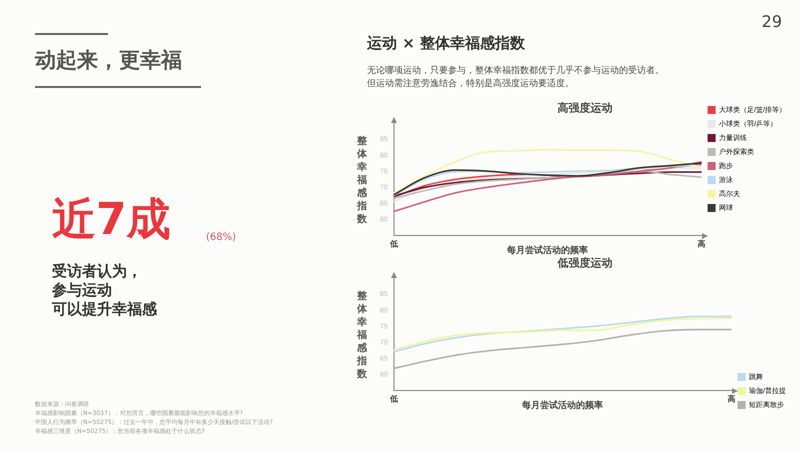  I want to click on text: 无论哪项运动，只要参与，整体幸福指数都优于几乎不参与运动的受访者。, so click(515, 70).